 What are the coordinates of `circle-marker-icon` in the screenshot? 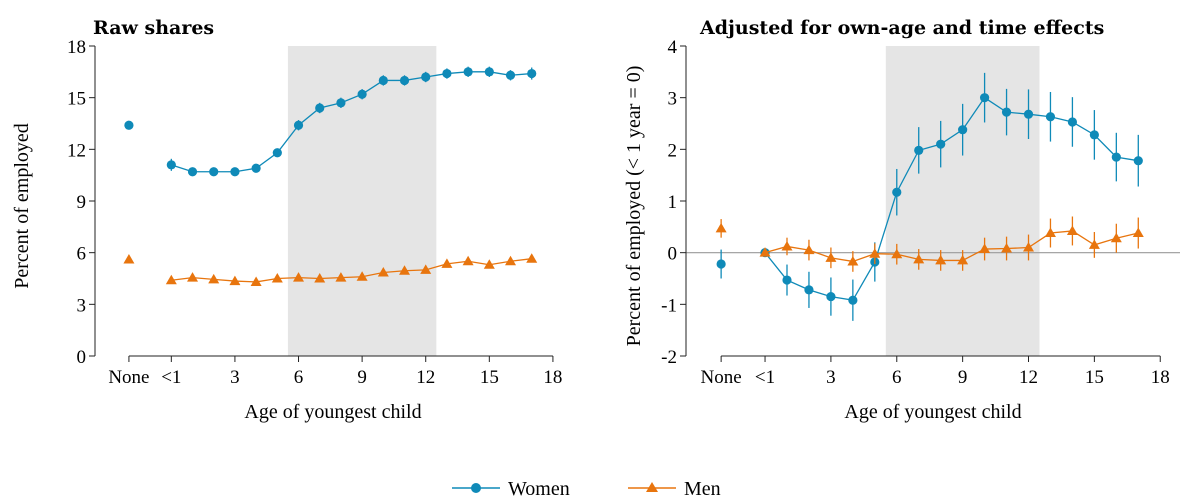 It's located at (476, 488).